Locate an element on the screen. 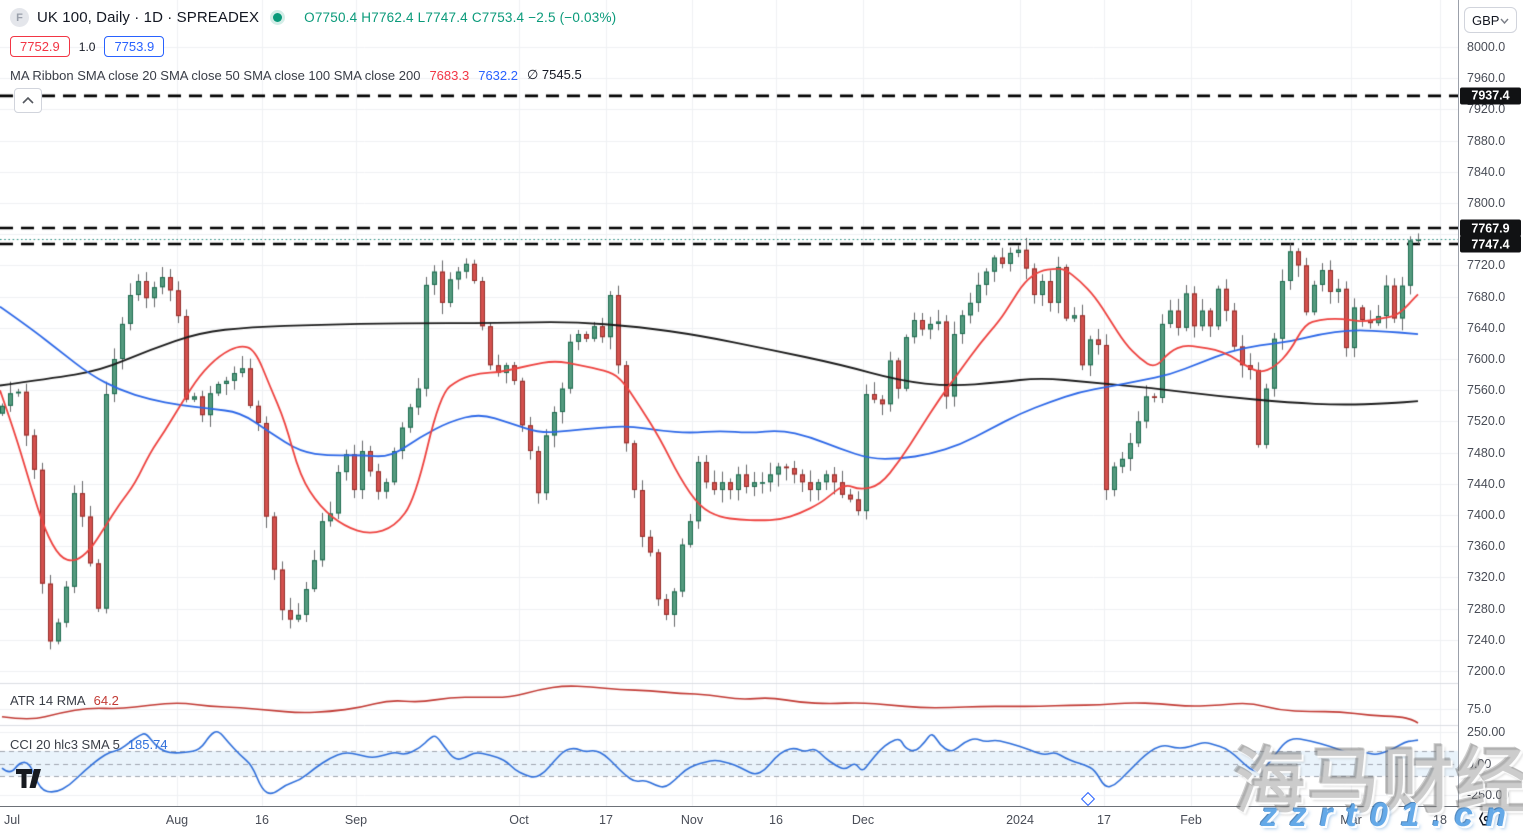  buy-button: 7753.9 is located at coordinates (134, 46).